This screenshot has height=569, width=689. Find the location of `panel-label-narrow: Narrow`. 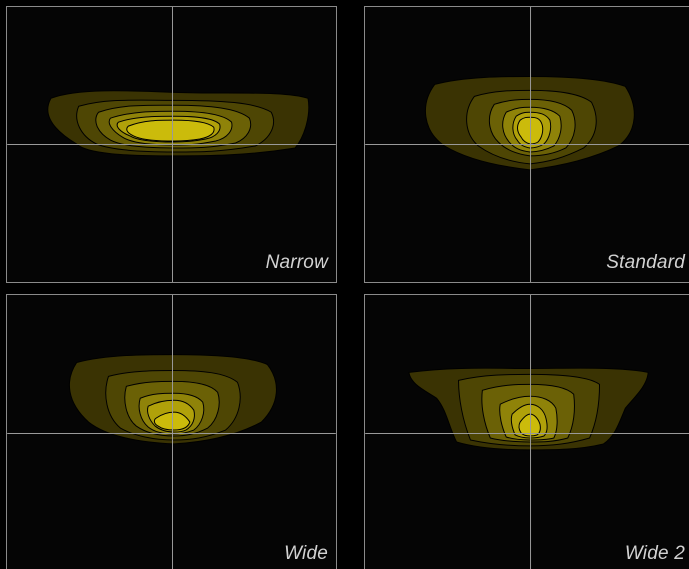

panel-label-narrow: Narrow is located at coordinates (296, 262).